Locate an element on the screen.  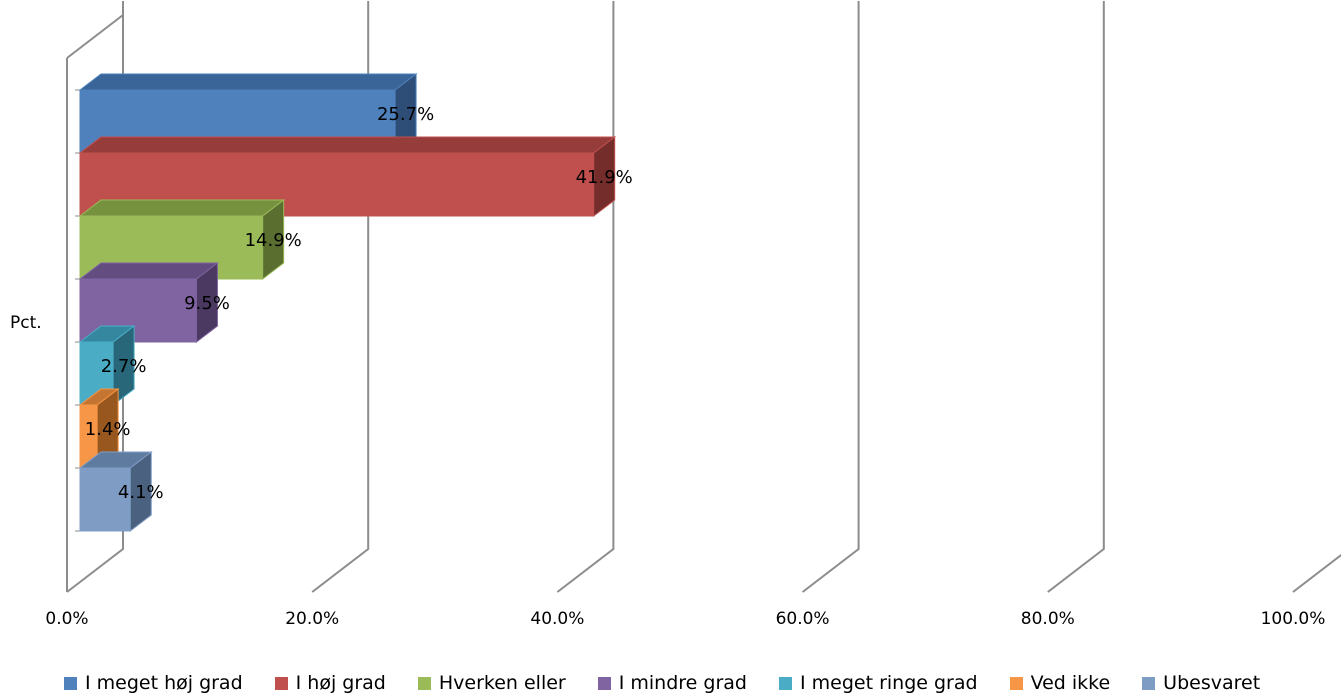
y-axis-category-label: Pct. is located at coordinates (26, 323).